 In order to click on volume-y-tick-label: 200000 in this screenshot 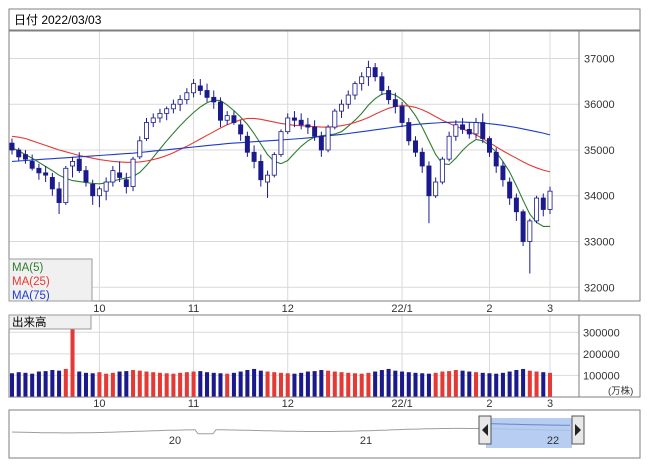, I will do `click(601, 355)`.